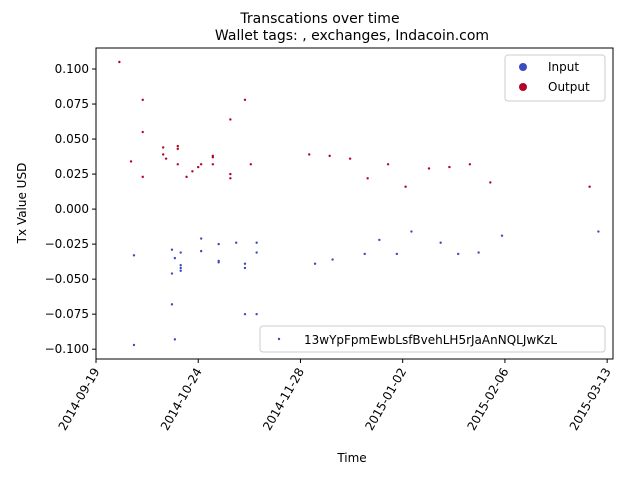 This screenshot has width=640, height=480. I want to click on y-tick-label: −0.025, so click(67, 244).